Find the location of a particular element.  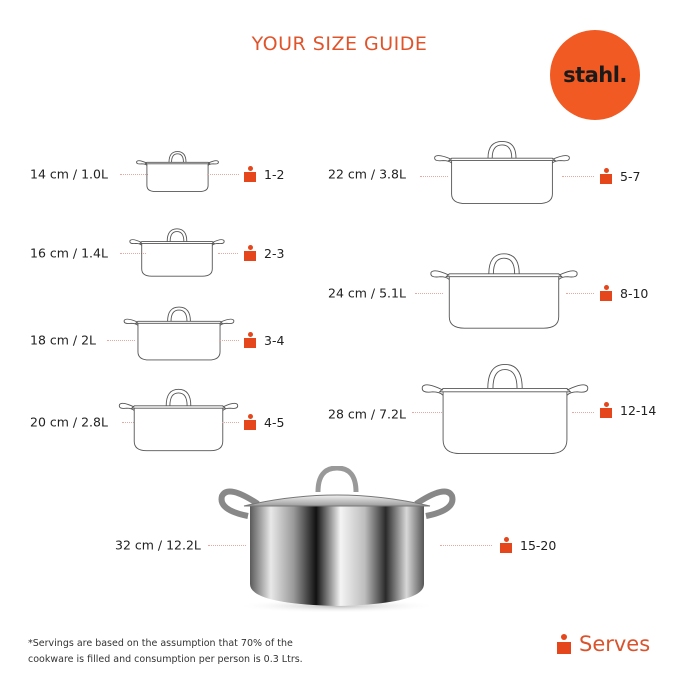

serves-indicator: 2-3 is located at coordinates (264, 253).